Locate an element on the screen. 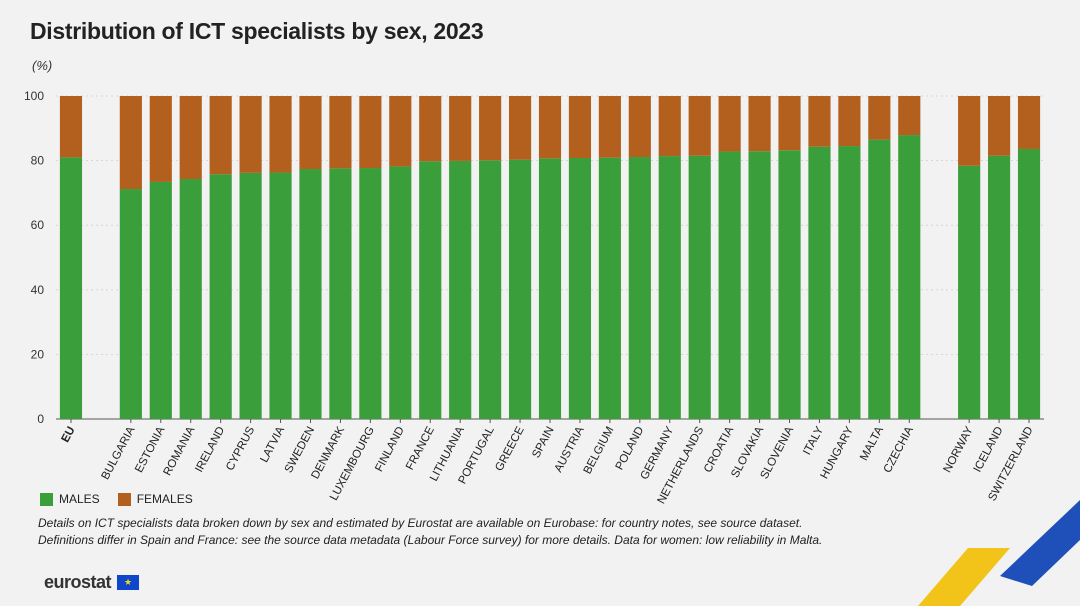  bar-males-latvia is located at coordinates (280, 295).